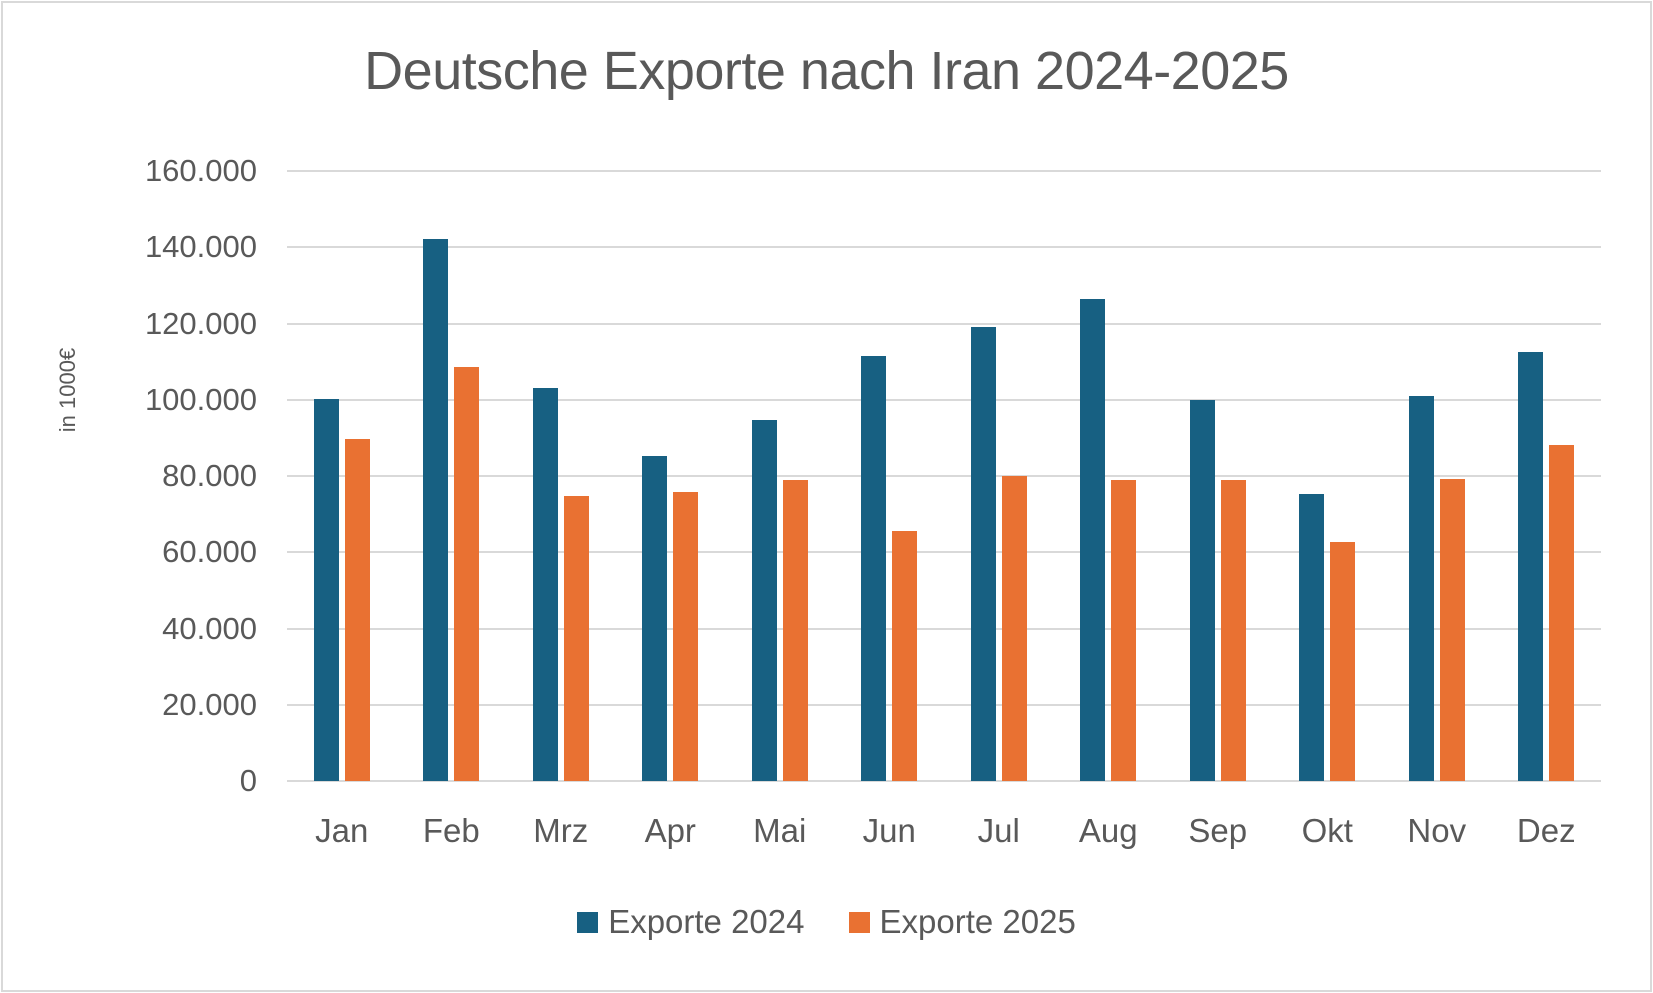  What do you see at coordinates (436, 510) in the screenshot?
I see `bar-feb-2024` at bounding box center [436, 510].